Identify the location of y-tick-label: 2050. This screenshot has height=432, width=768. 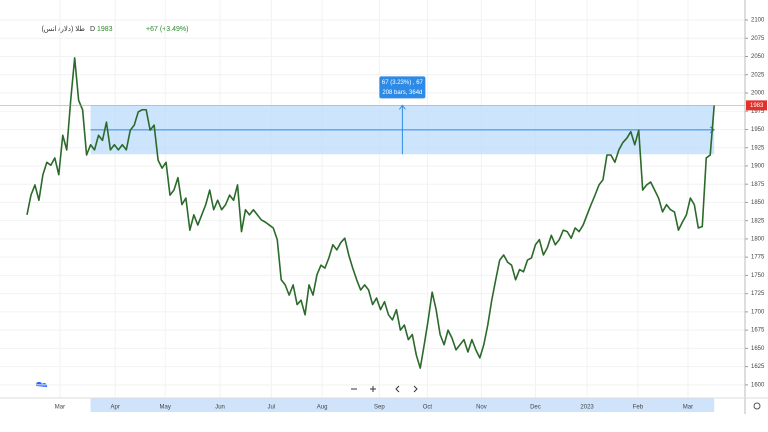
(758, 57).